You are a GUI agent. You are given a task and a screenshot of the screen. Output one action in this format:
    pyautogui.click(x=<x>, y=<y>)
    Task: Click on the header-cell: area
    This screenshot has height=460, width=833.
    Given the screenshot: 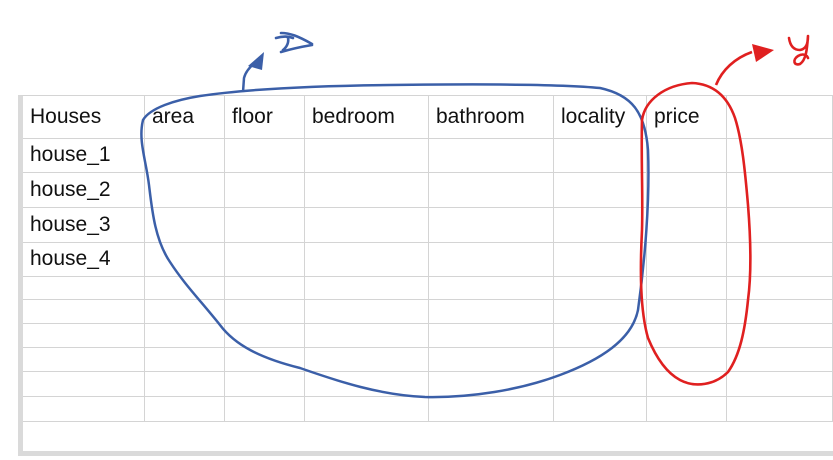 What is the action you would take?
    pyautogui.click(x=185, y=117)
    